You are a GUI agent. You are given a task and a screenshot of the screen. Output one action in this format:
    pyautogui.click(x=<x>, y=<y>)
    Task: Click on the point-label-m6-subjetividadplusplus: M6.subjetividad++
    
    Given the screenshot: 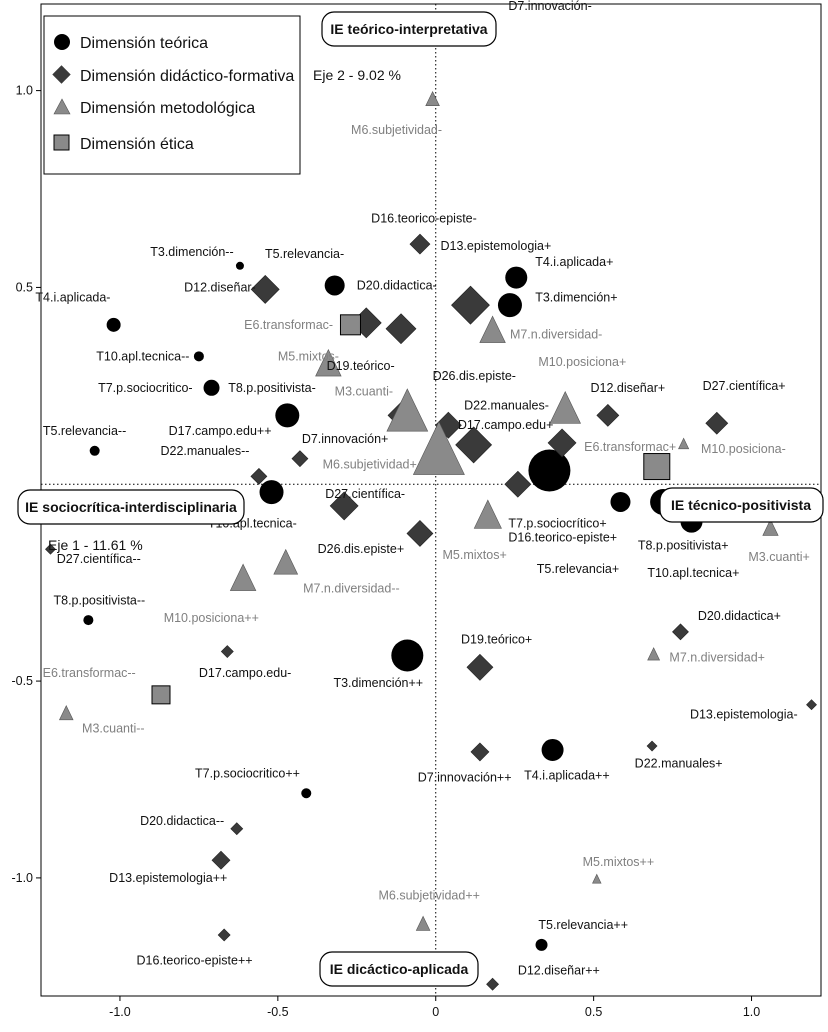 What is the action you would take?
    pyautogui.click(x=428, y=896)
    